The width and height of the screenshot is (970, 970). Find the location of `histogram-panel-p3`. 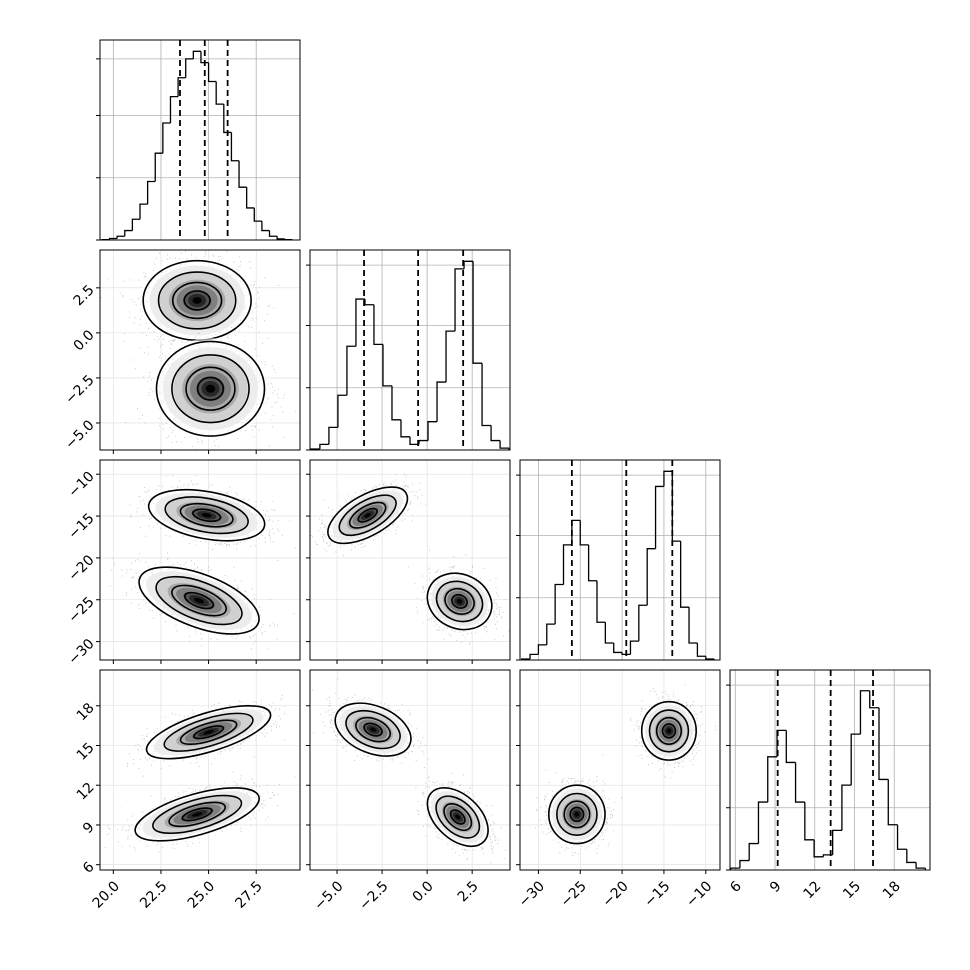

histogram-panel-p3 is located at coordinates (828, 770).